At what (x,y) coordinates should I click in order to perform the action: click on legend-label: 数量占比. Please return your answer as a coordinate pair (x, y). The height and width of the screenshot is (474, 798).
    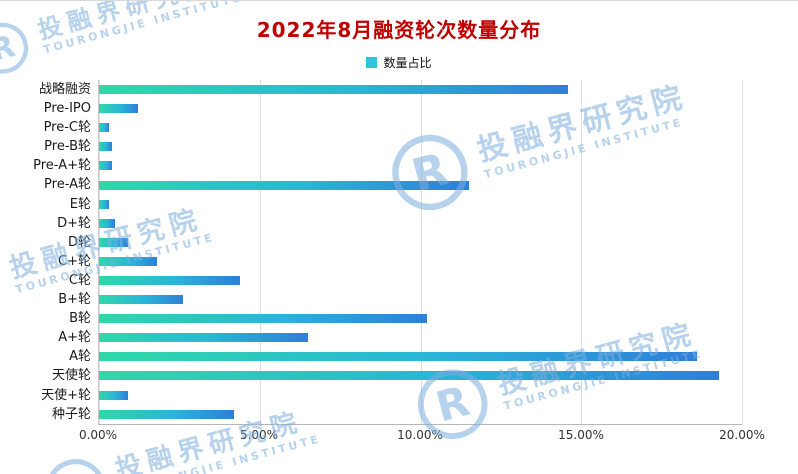
    Looking at the image, I should click on (407, 63).